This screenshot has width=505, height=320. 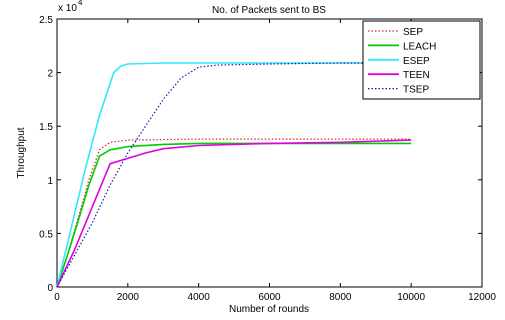 What do you see at coordinates (269, 297) in the screenshot?
I see `x-tick-label: 6000` at bounding box center [269, 297].